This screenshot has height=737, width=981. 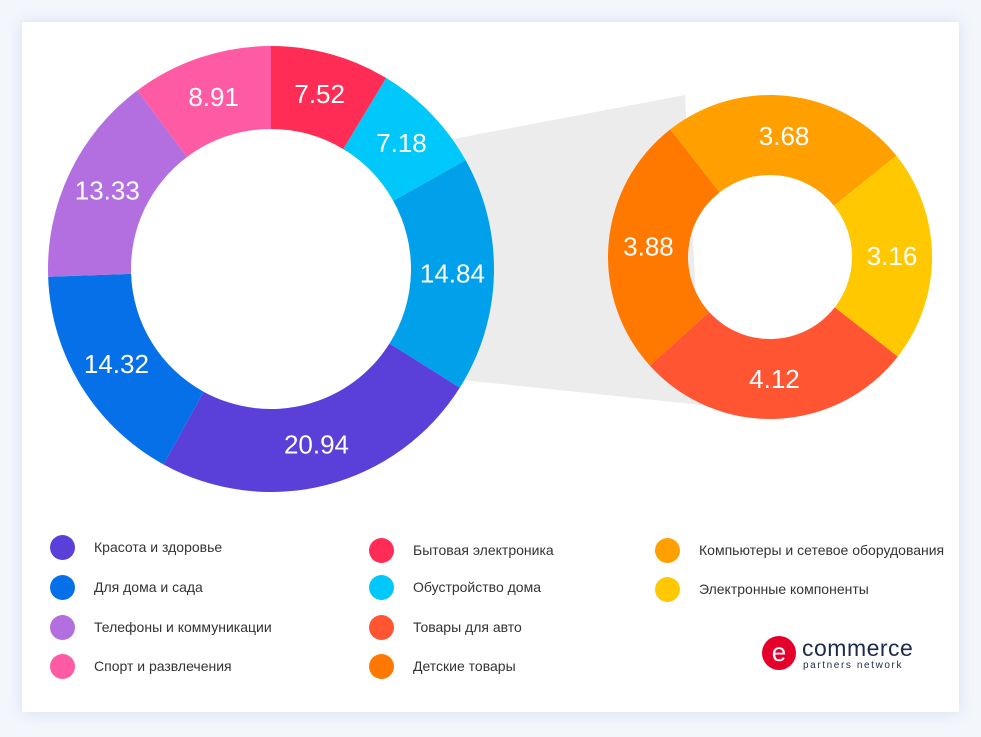 I want to click on legend-item-electronics: Бытовая электроника, so click(x=461, y=550).